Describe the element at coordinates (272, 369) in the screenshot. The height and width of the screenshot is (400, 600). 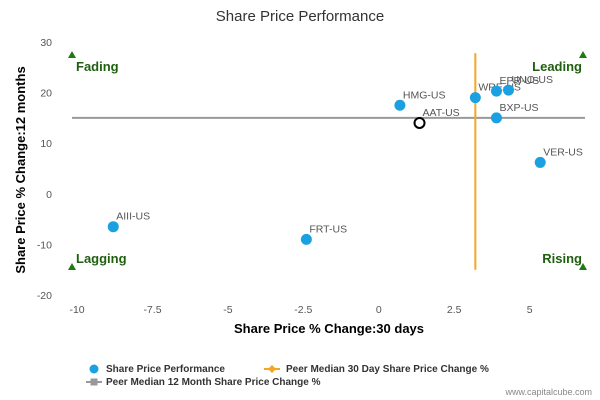
I see `legend-marker-30d` at that location.